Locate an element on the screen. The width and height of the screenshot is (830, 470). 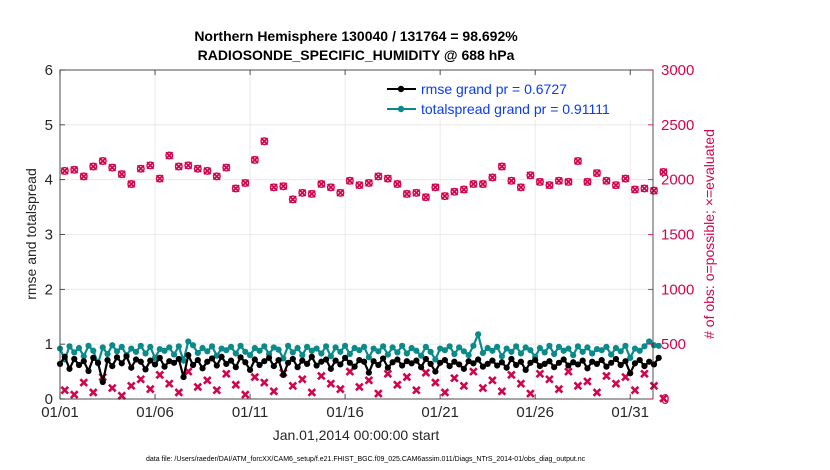
legend-spread-label: totalspread grand pr = 0.91111 is located at coordinates (515, 109).